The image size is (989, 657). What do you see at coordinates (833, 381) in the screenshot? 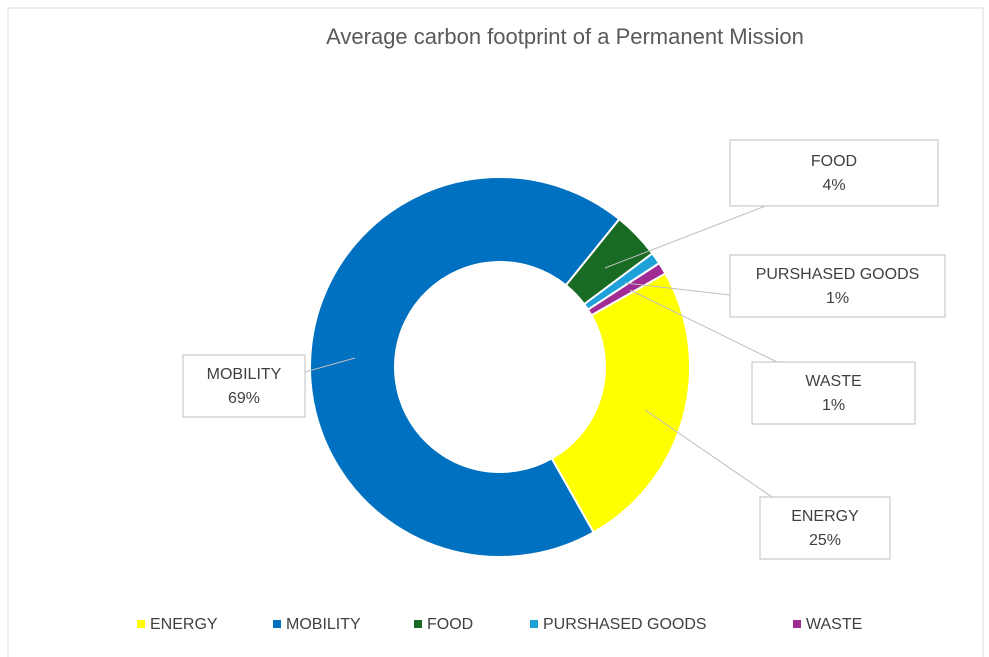
I see `data-label-name: WASTE` at bounding box center [833, 381].